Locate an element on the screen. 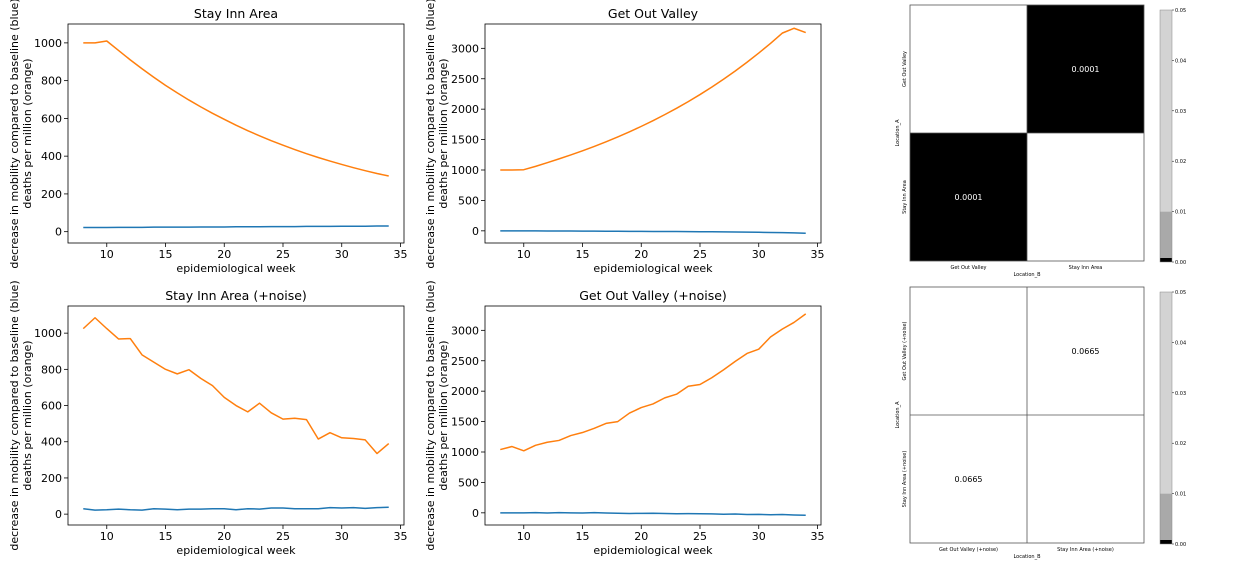 This screenshot has width=1248, height=564. row-tick-label: Get Out Valley (+noise) is located at coordinates (905, 350).